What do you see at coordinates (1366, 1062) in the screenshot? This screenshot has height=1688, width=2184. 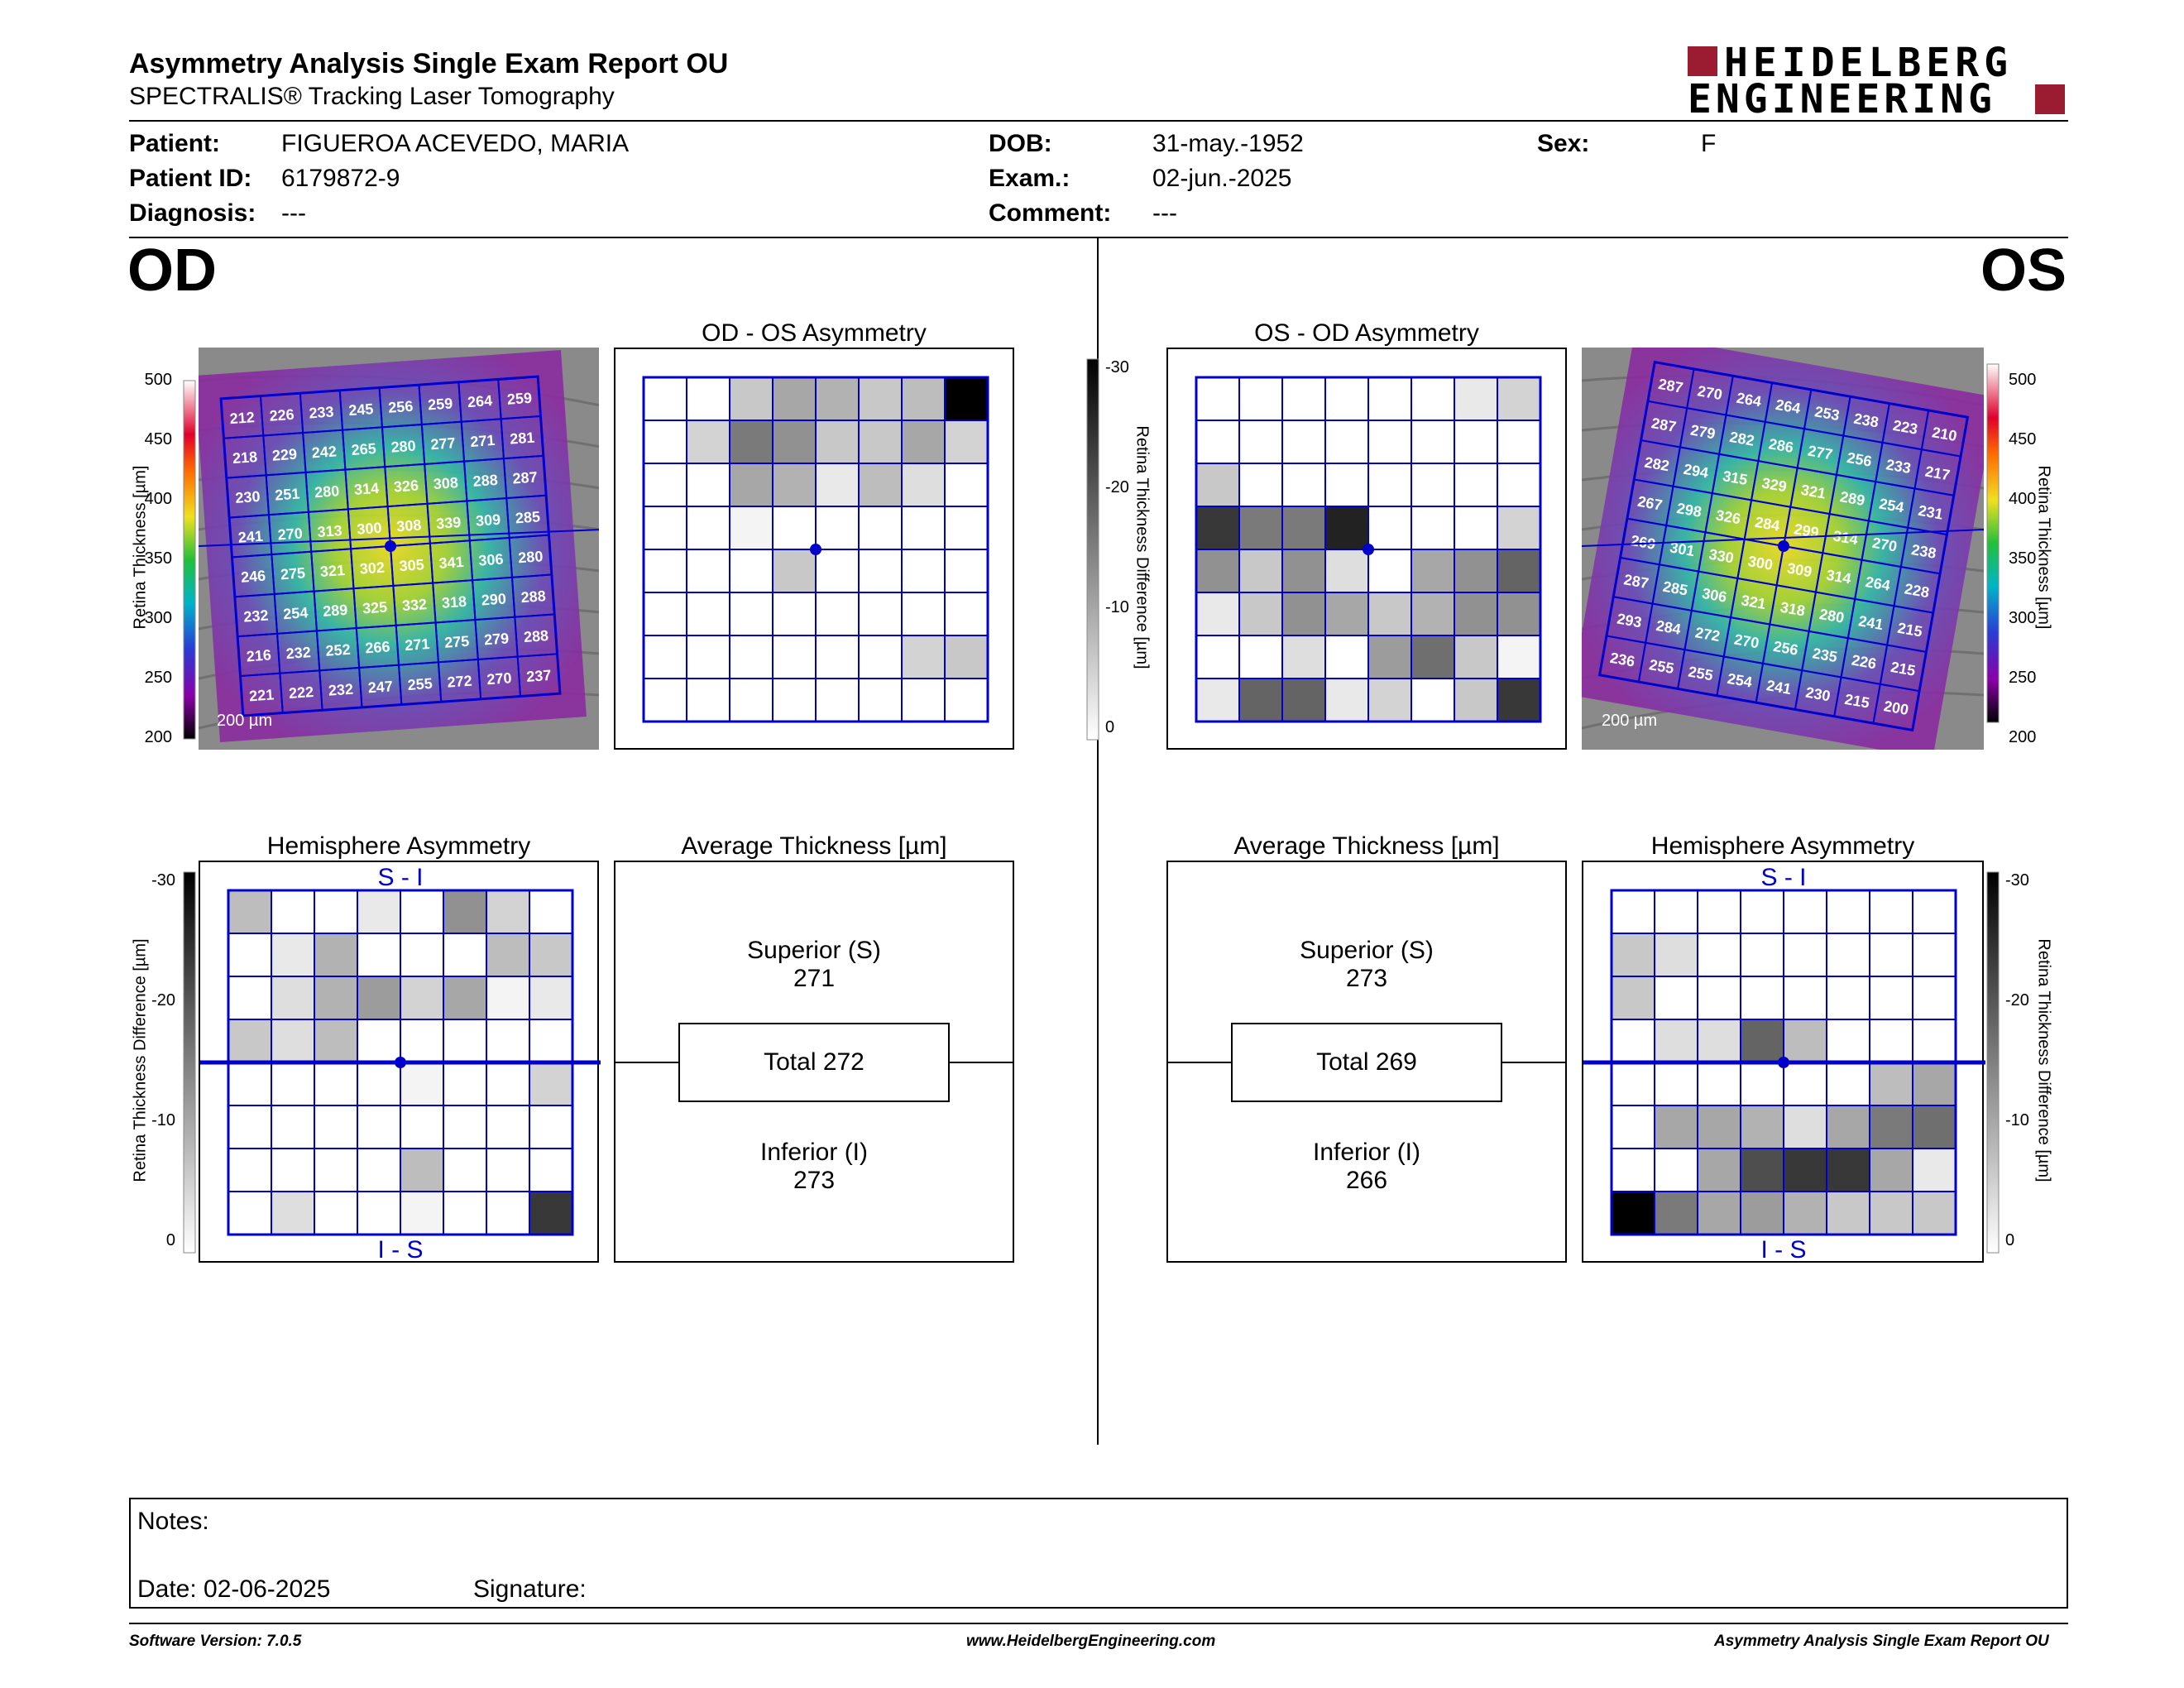 I see `os-total-value: Total 269` at bounding box center [1366, 1062].